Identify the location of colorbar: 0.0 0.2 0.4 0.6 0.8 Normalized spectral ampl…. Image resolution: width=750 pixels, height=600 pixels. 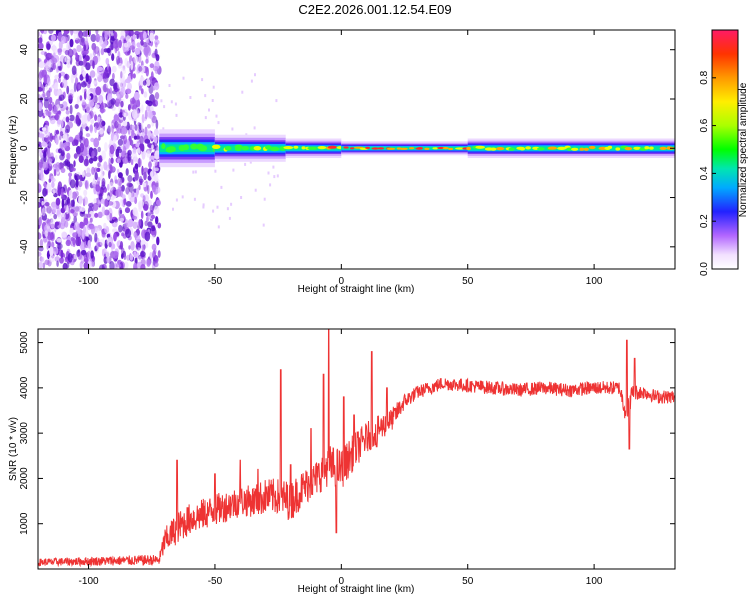
(724, 152).